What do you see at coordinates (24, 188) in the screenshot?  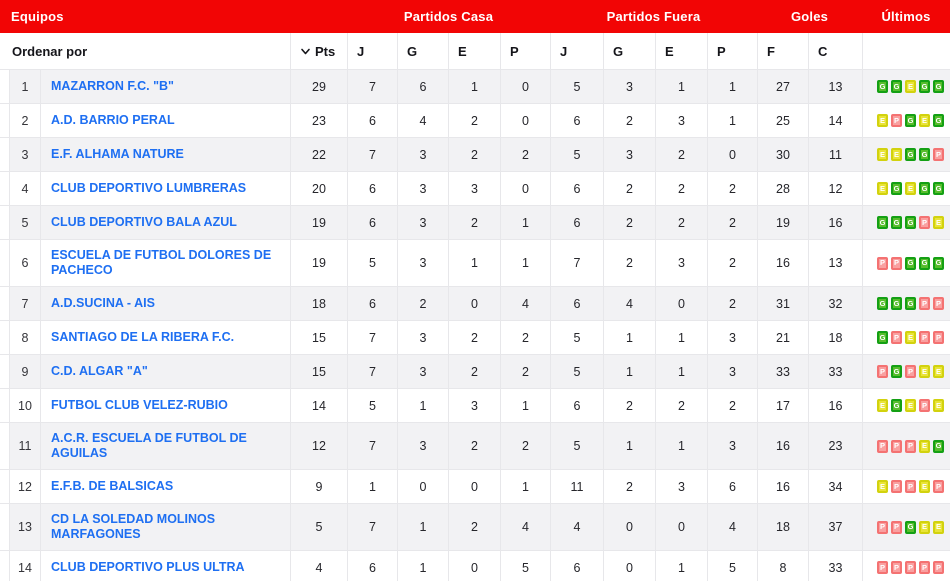 I see `position-number: 4` at bounding box center [24, 188].